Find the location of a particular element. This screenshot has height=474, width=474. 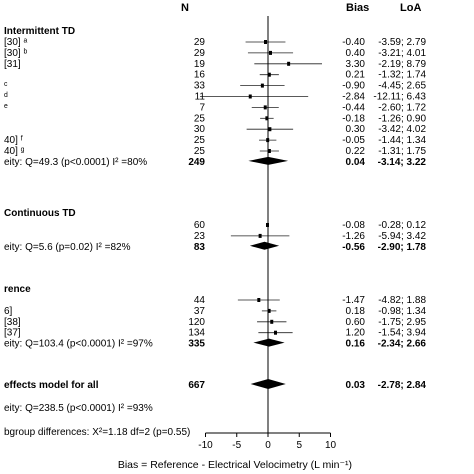

study-bias: -0.90 is located at coordinates (353, 86).